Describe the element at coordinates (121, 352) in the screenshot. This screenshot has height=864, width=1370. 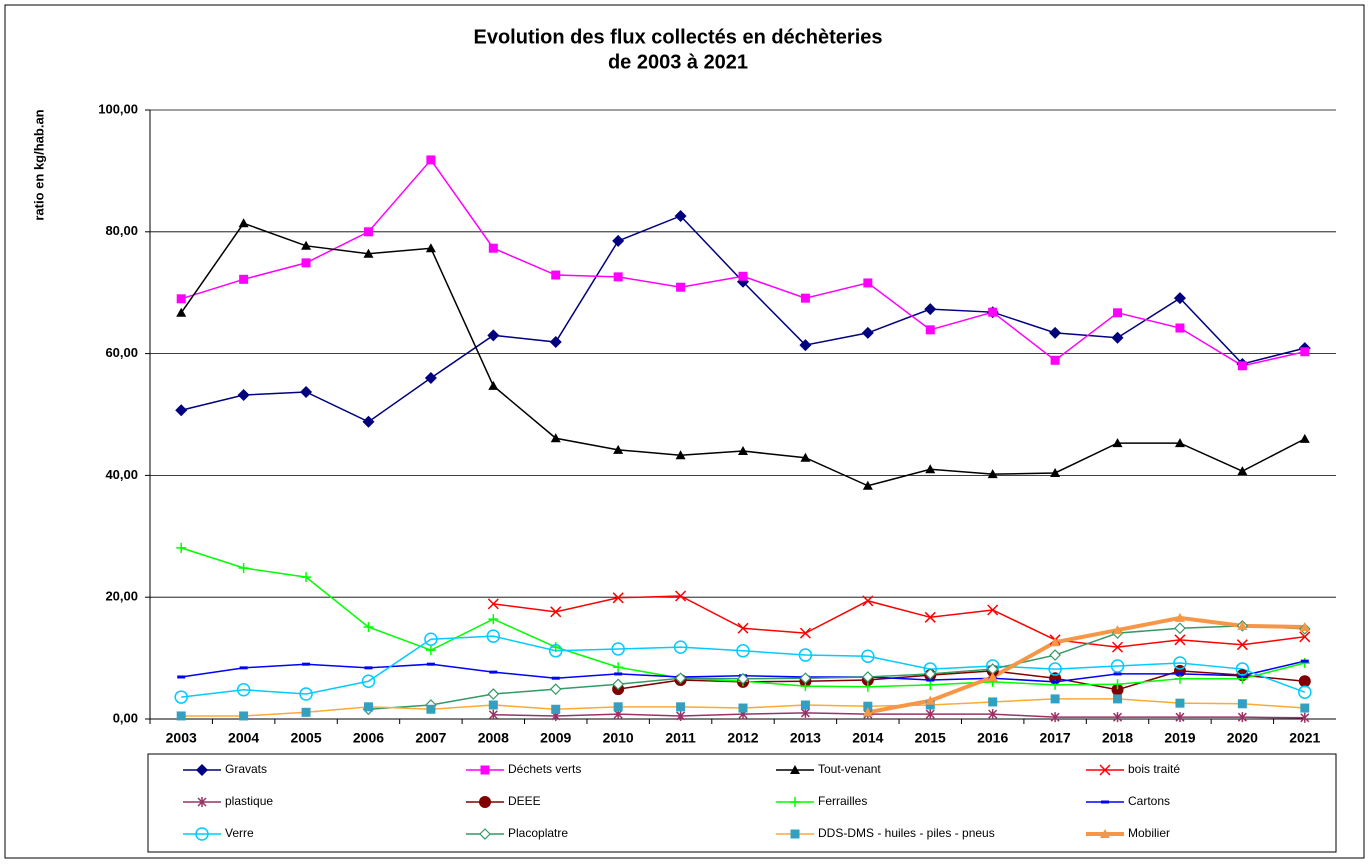
I see `y-tick-label: 60,00` at that location.